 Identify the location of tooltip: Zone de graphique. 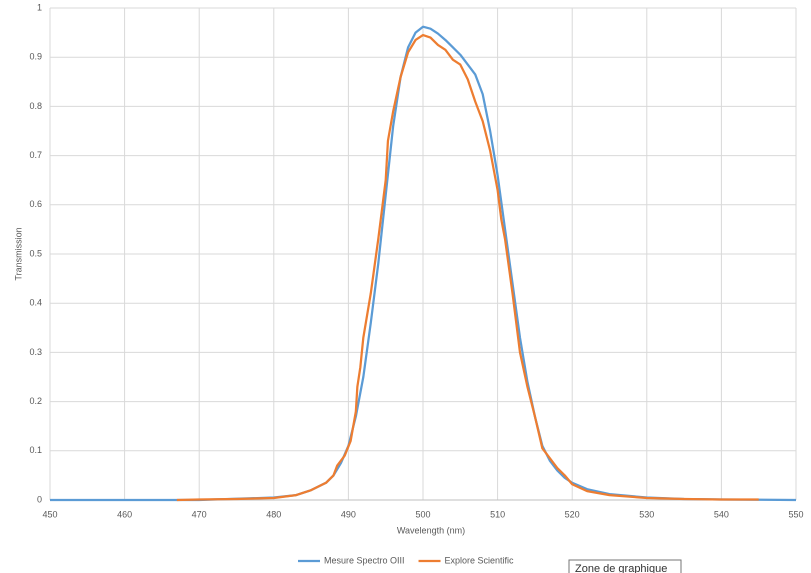
(621, 568).